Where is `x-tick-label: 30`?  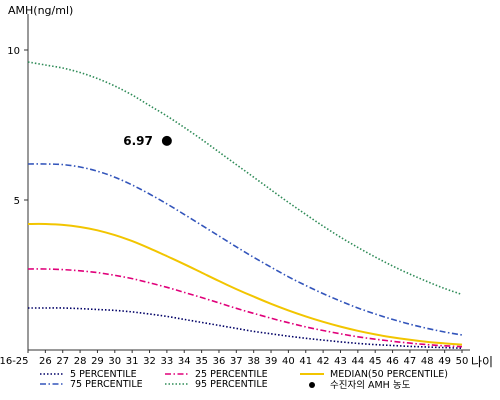 x-tick-label: 30 is located at coordinates (114, 361).